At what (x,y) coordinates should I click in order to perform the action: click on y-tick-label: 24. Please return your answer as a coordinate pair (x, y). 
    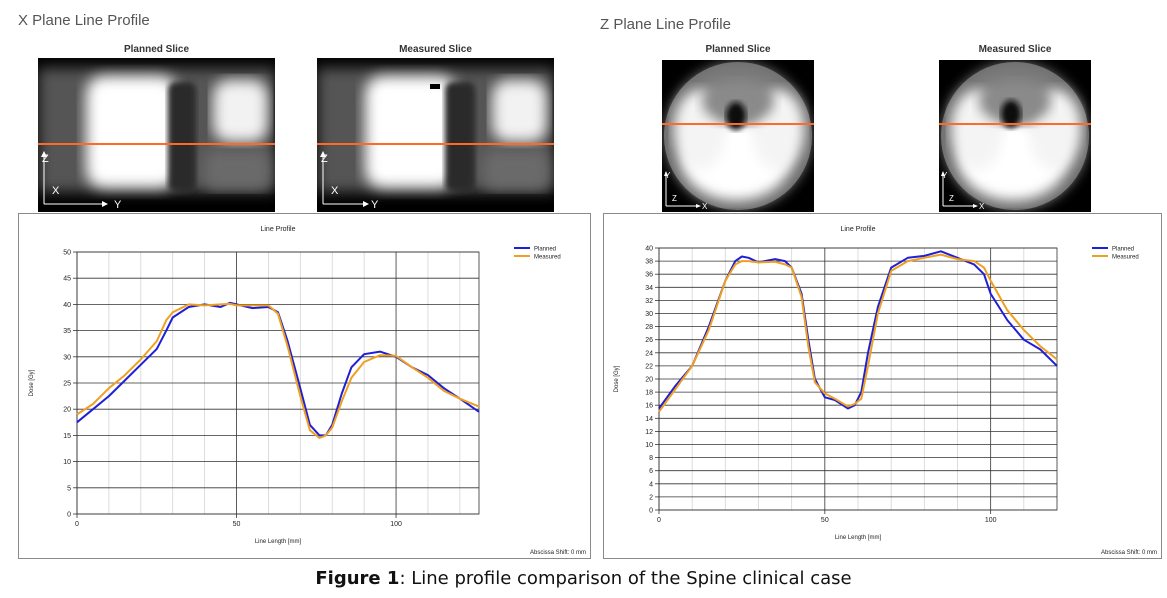
    Looking at the image, I should click on (649, 353).